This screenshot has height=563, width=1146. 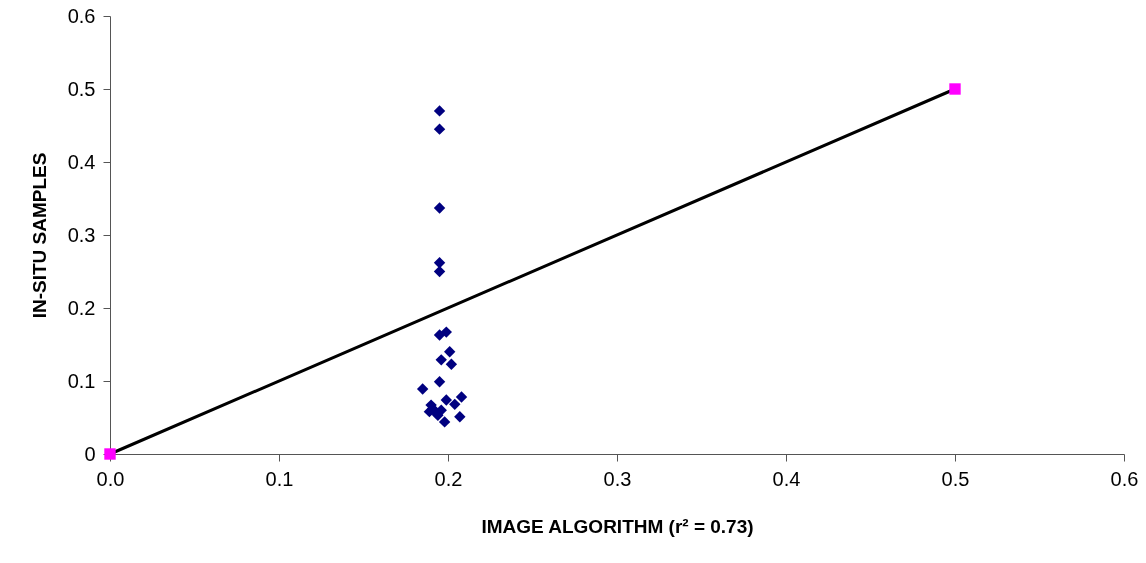 I want to click on x-tick-label: 0.2, so click(x=448, y=478).